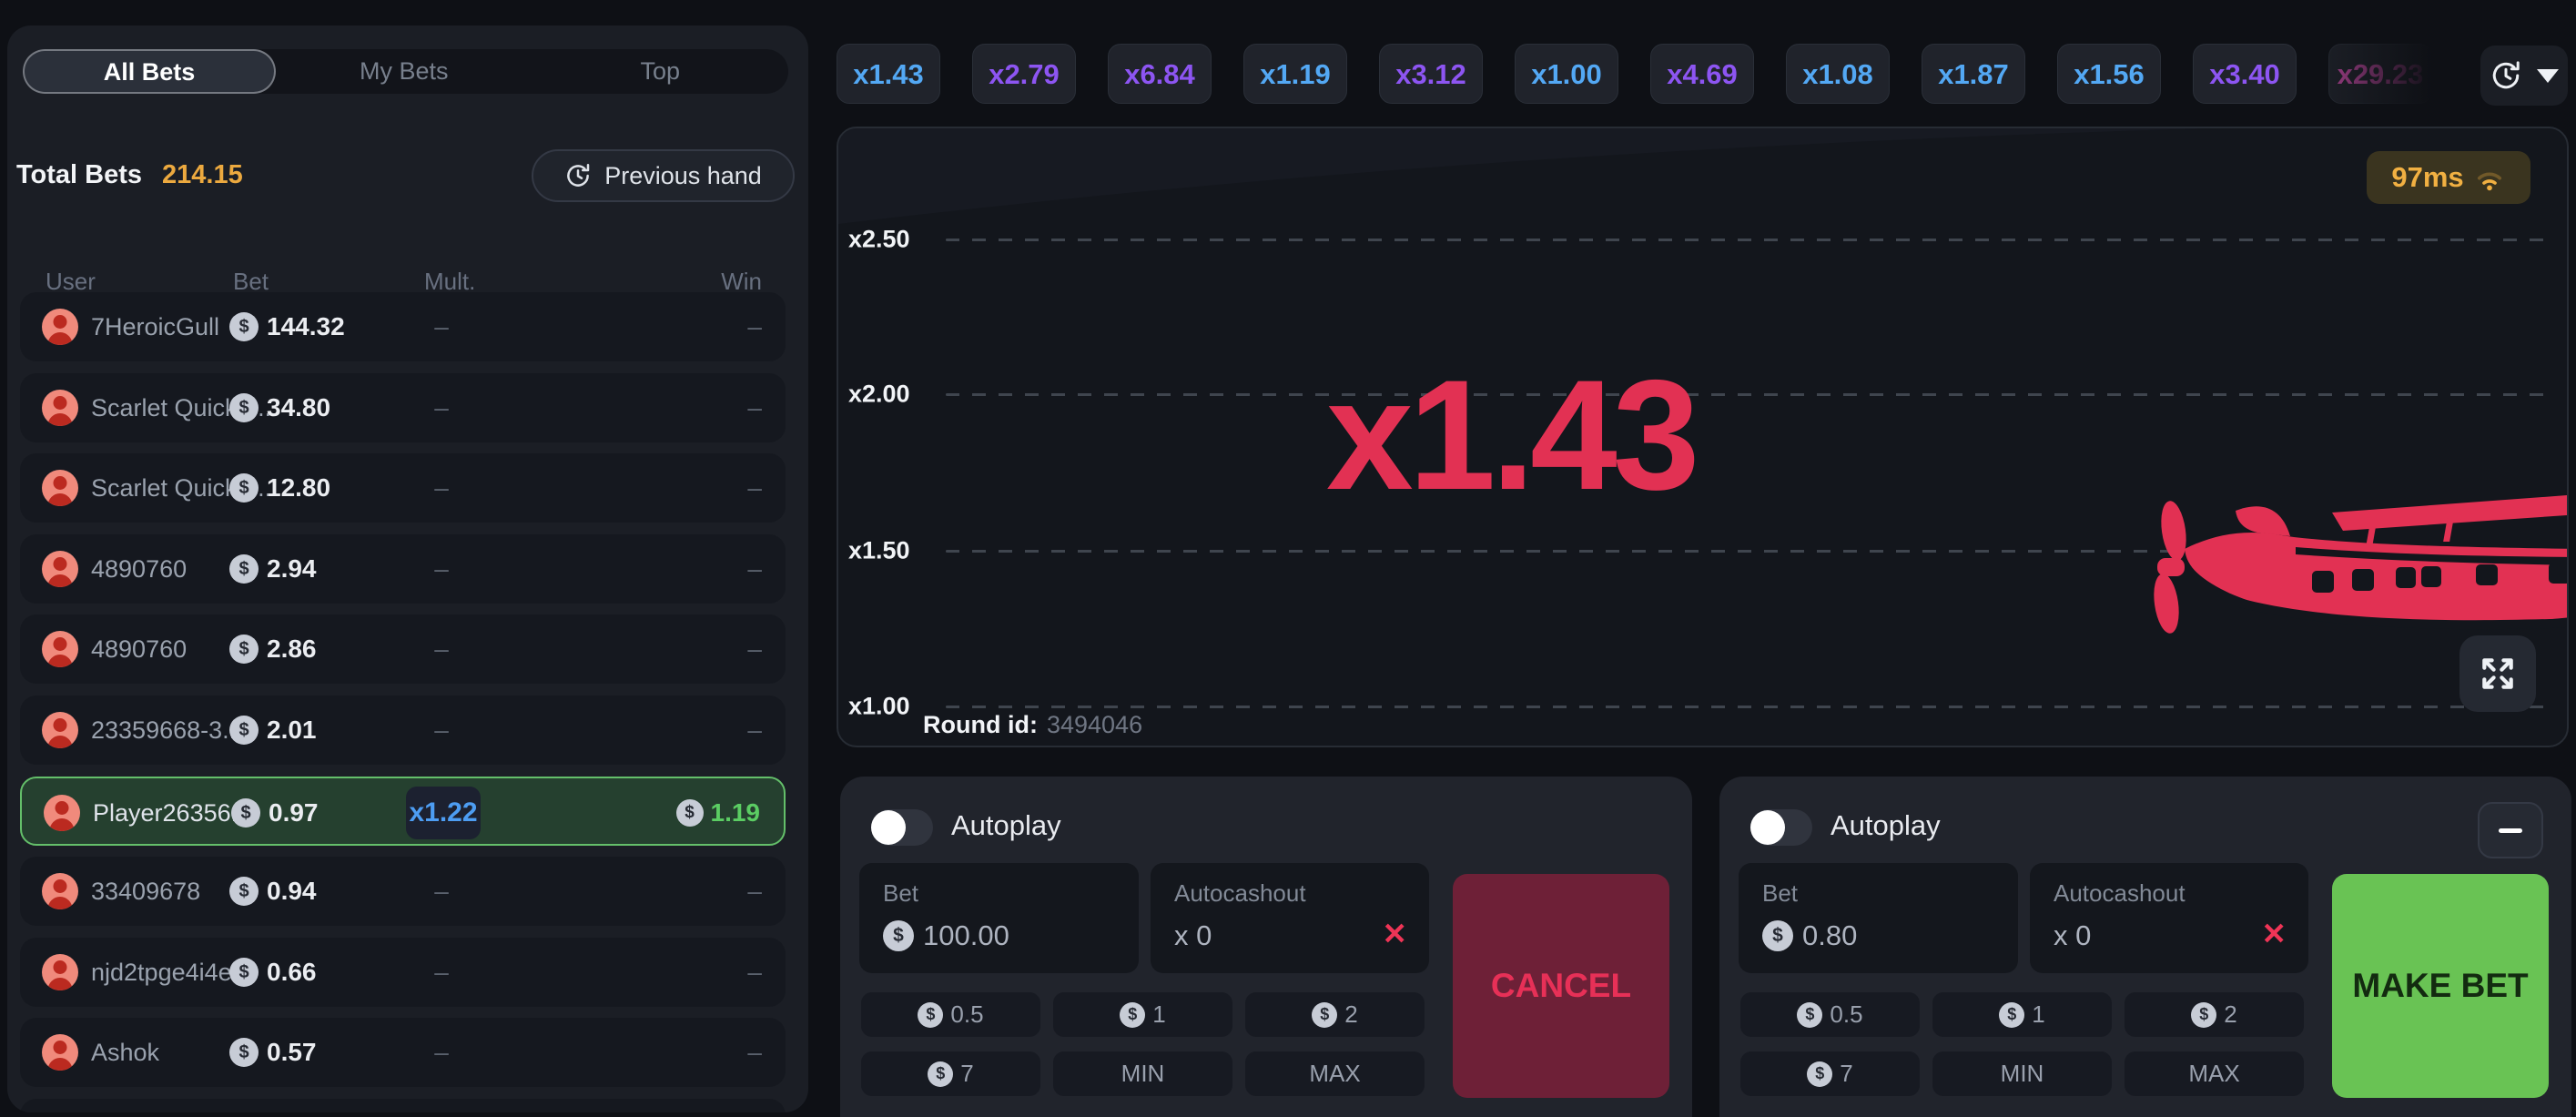 The height and width of the screenshot is (1117, 2576). Describe the element at coordinates (966, 935) in the screenshot. I see `bet-input-value: 100.00` at that location.